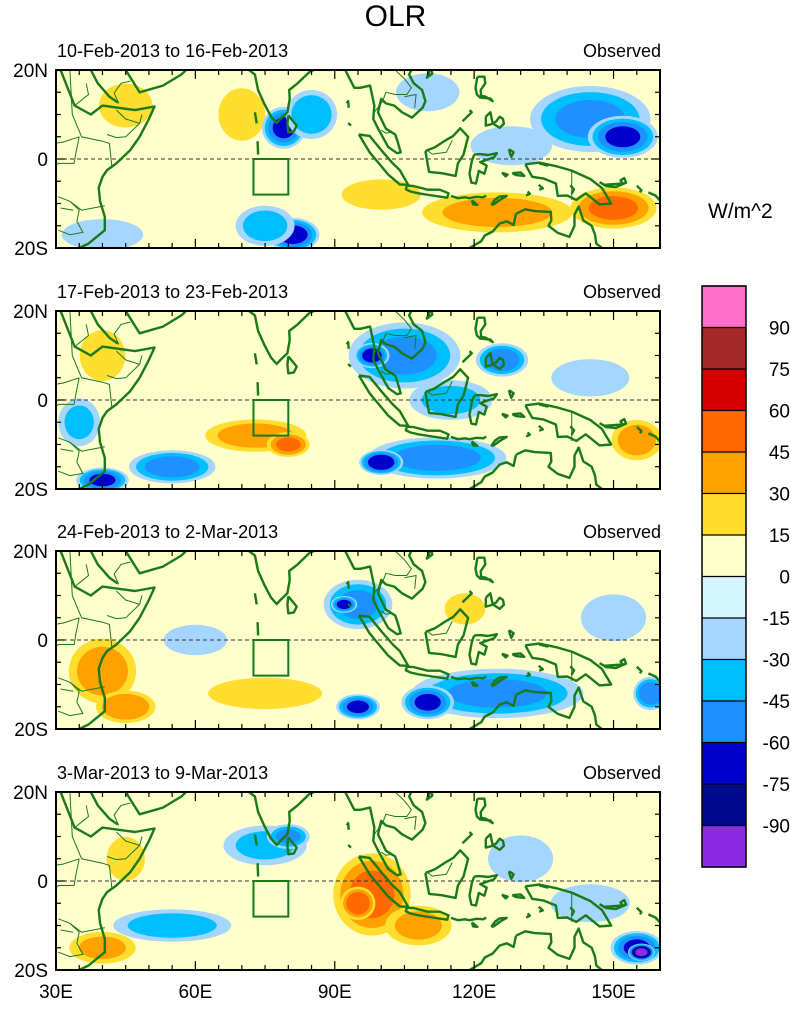  I want to click on chart-title: OLR, so click(395, 16).